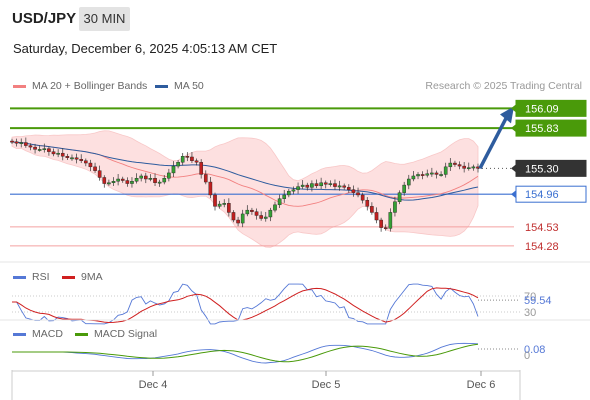 This screenshot has height=400, width=590. I want to click on rsi-swatch, so click(19, 277).